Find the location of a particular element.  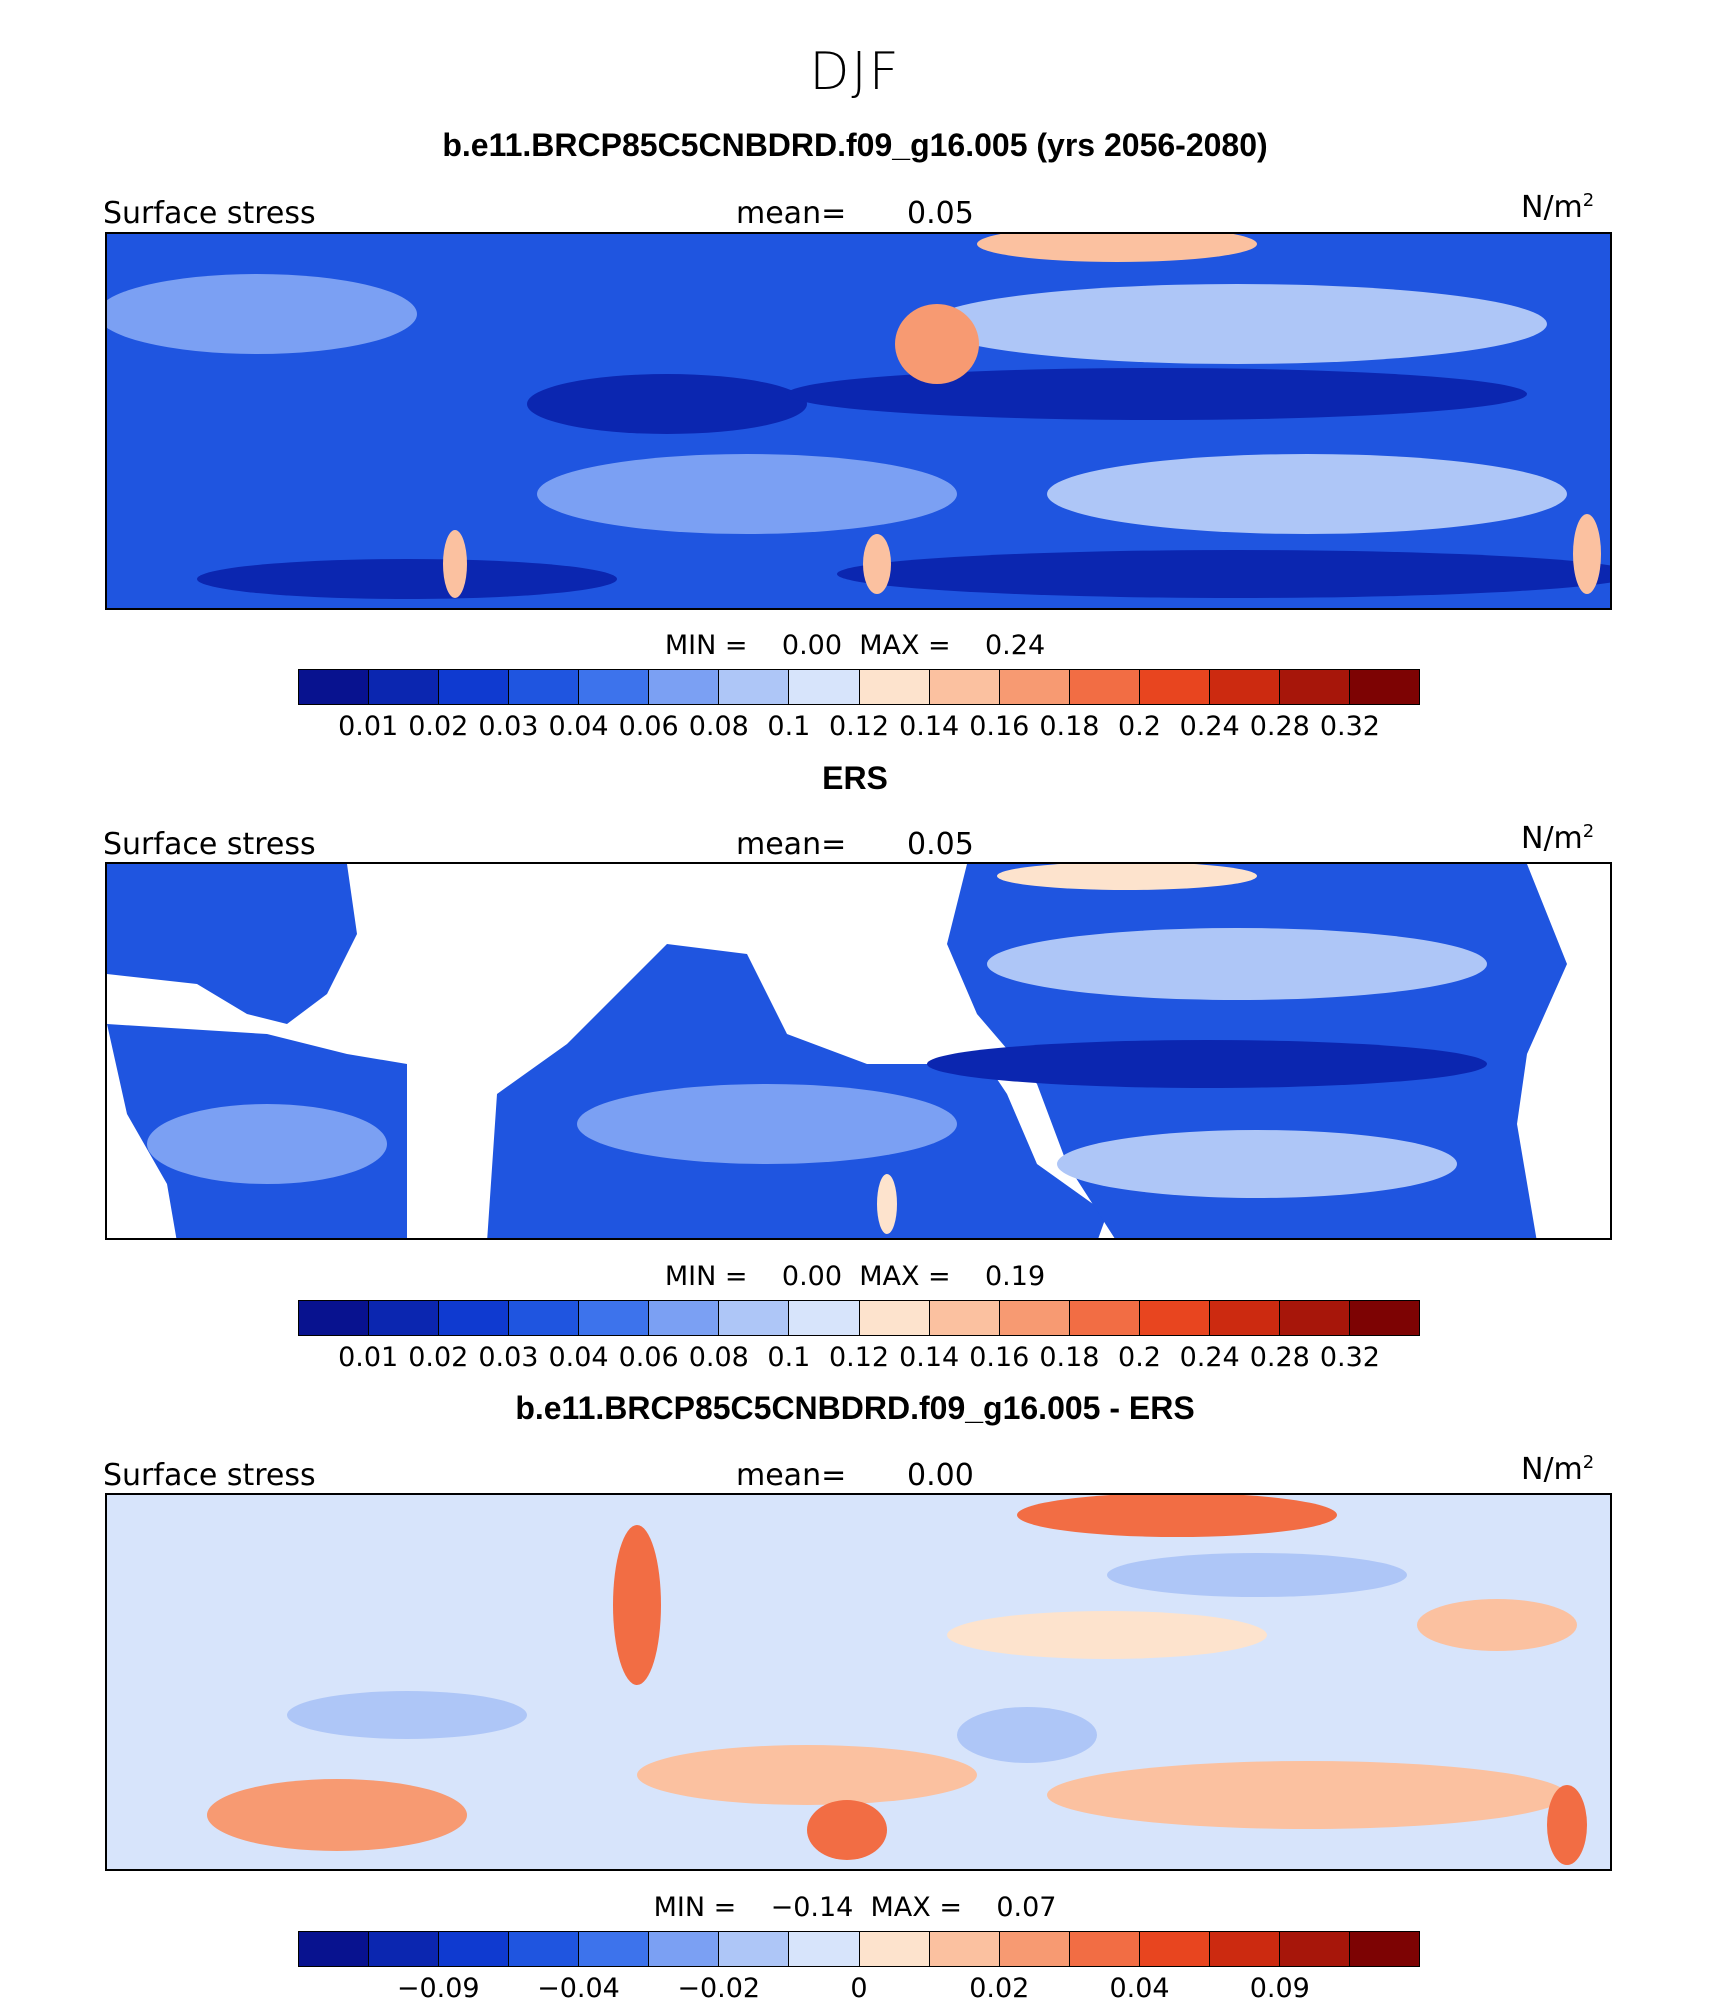

panel3-colorbar-ticks: −0.09 −0.04 −0.02 0 0.02 0.04 0.09 is located at coordinates (855, 1989).